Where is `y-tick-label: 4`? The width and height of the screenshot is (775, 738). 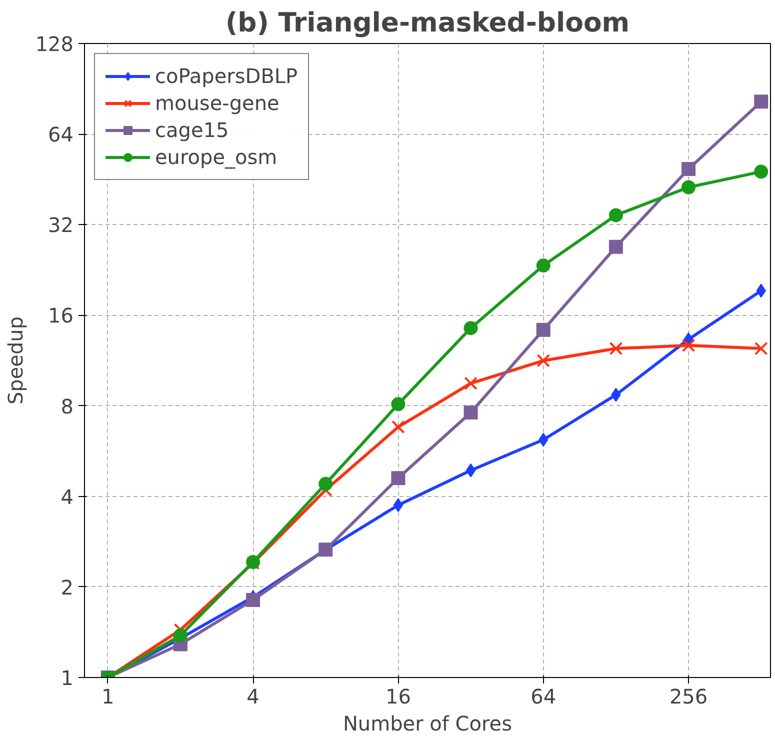 y-tick-label: 4 is located at coordinates (67, 496).